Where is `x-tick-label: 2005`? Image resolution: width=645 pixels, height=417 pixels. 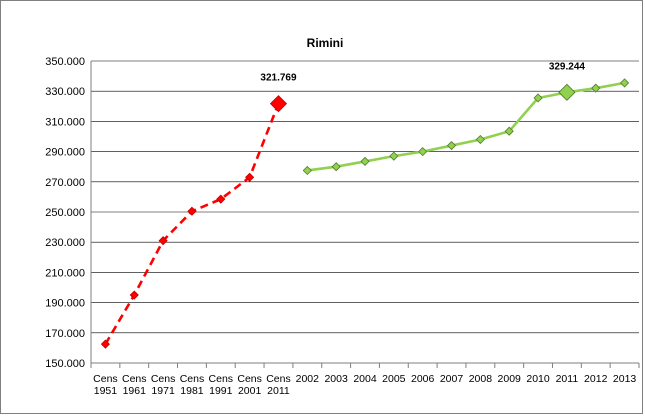 x-tick-label: 2005 is located at coordinates (394, 379).